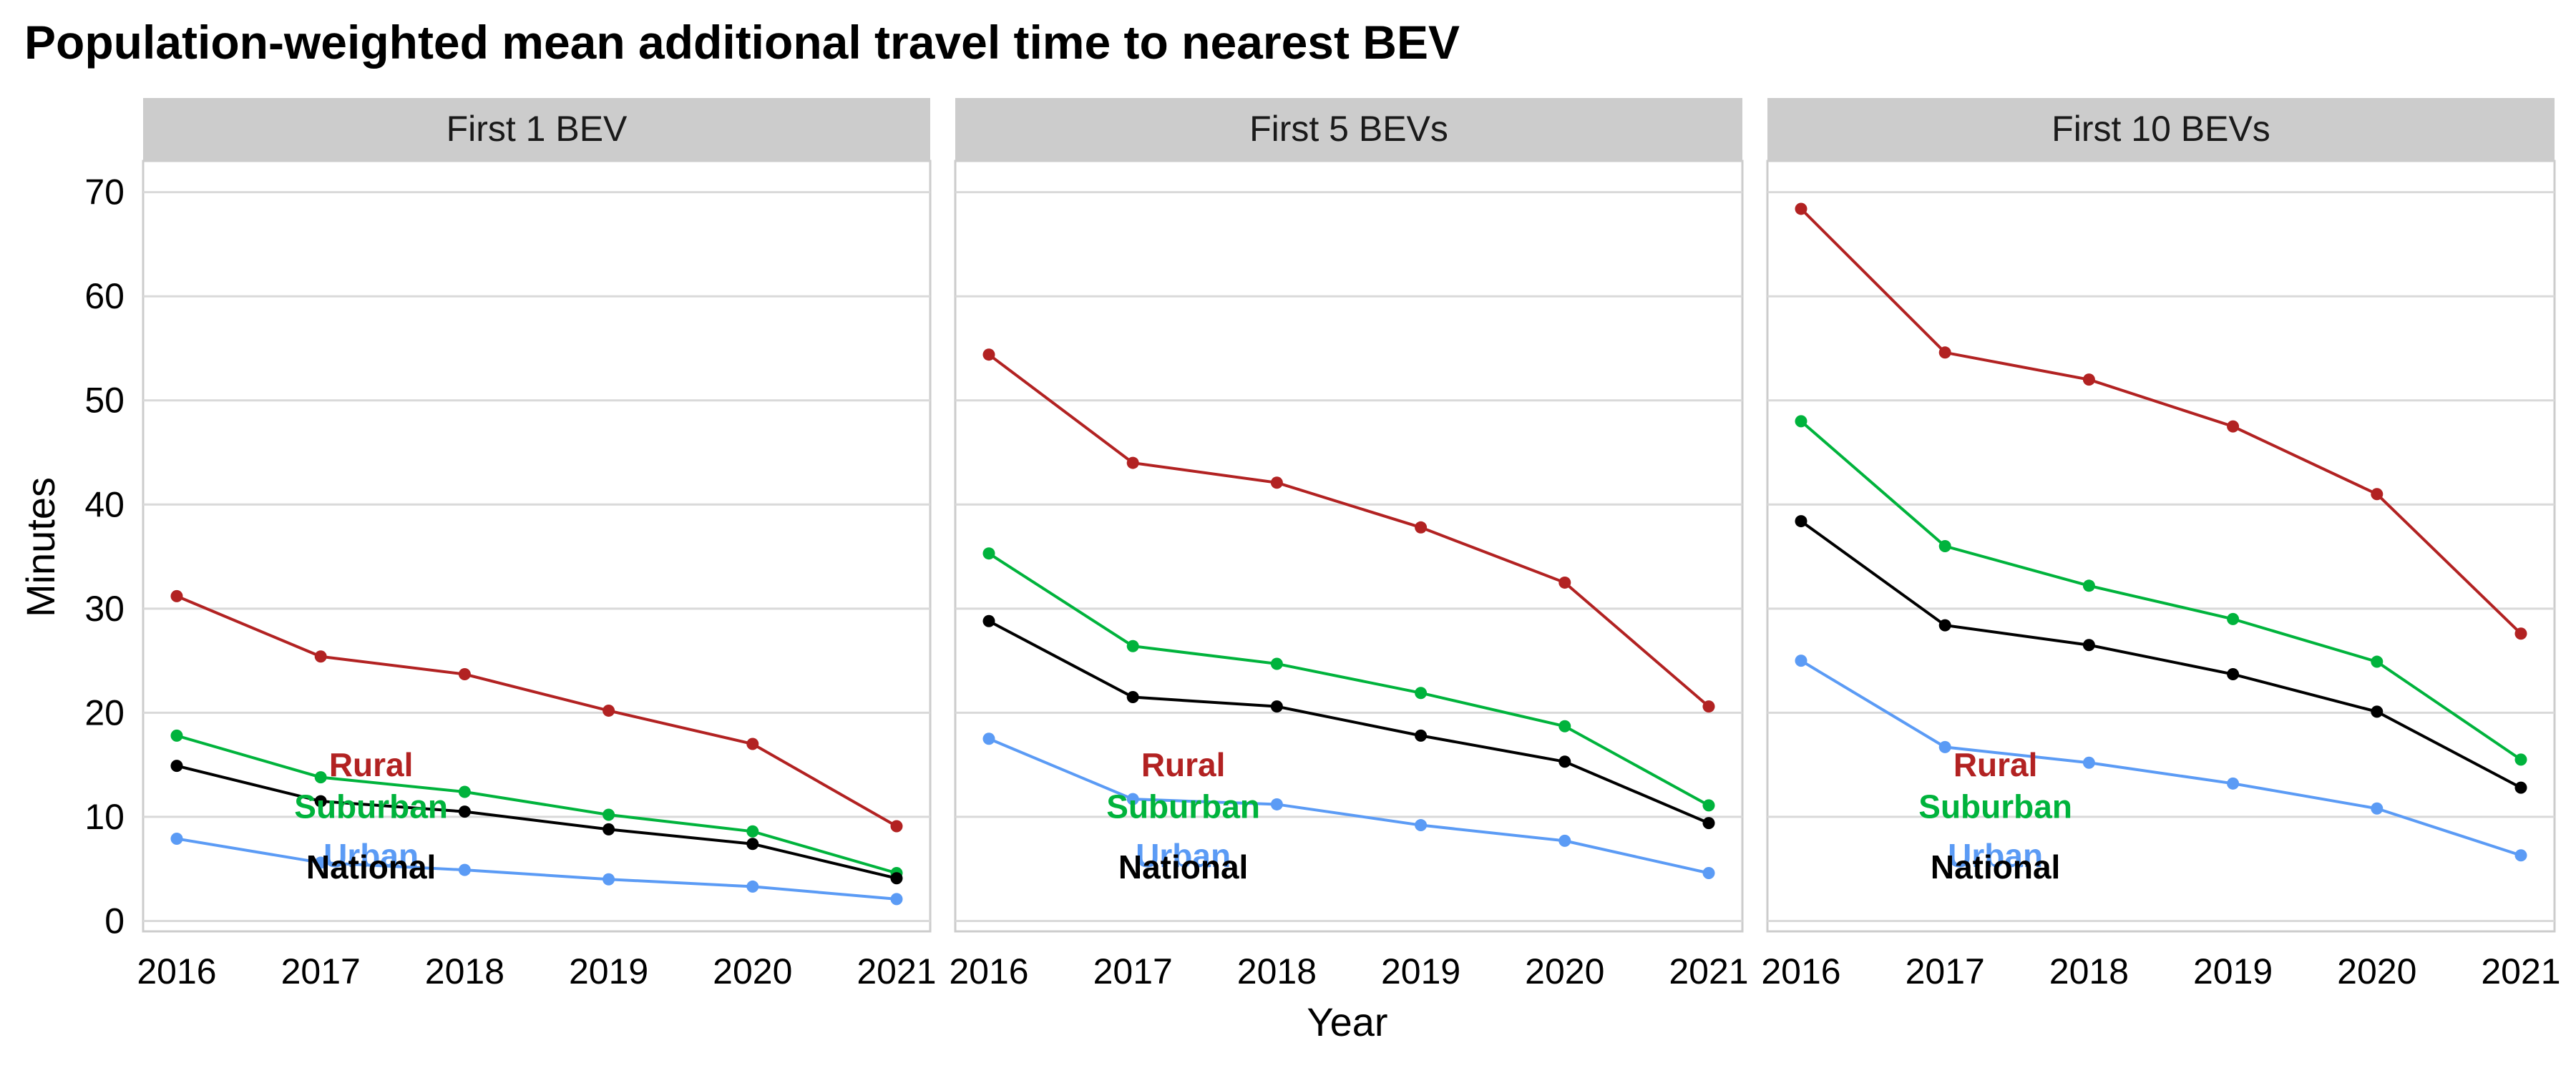 The image size is (2576, 1073). Describe the element at coordinates (464, 971) in the screenshot. I see `x-tick-label: 2018` at that location.